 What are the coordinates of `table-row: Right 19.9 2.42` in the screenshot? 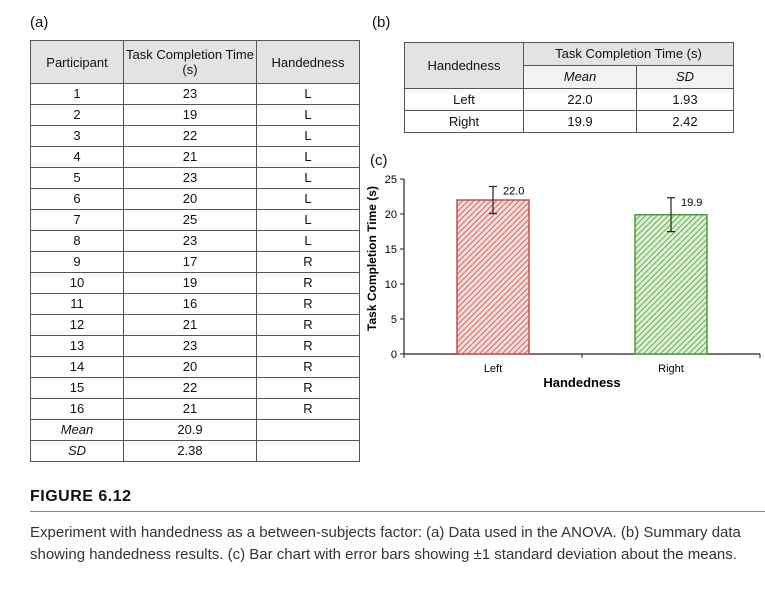 It's located at (569, 121).